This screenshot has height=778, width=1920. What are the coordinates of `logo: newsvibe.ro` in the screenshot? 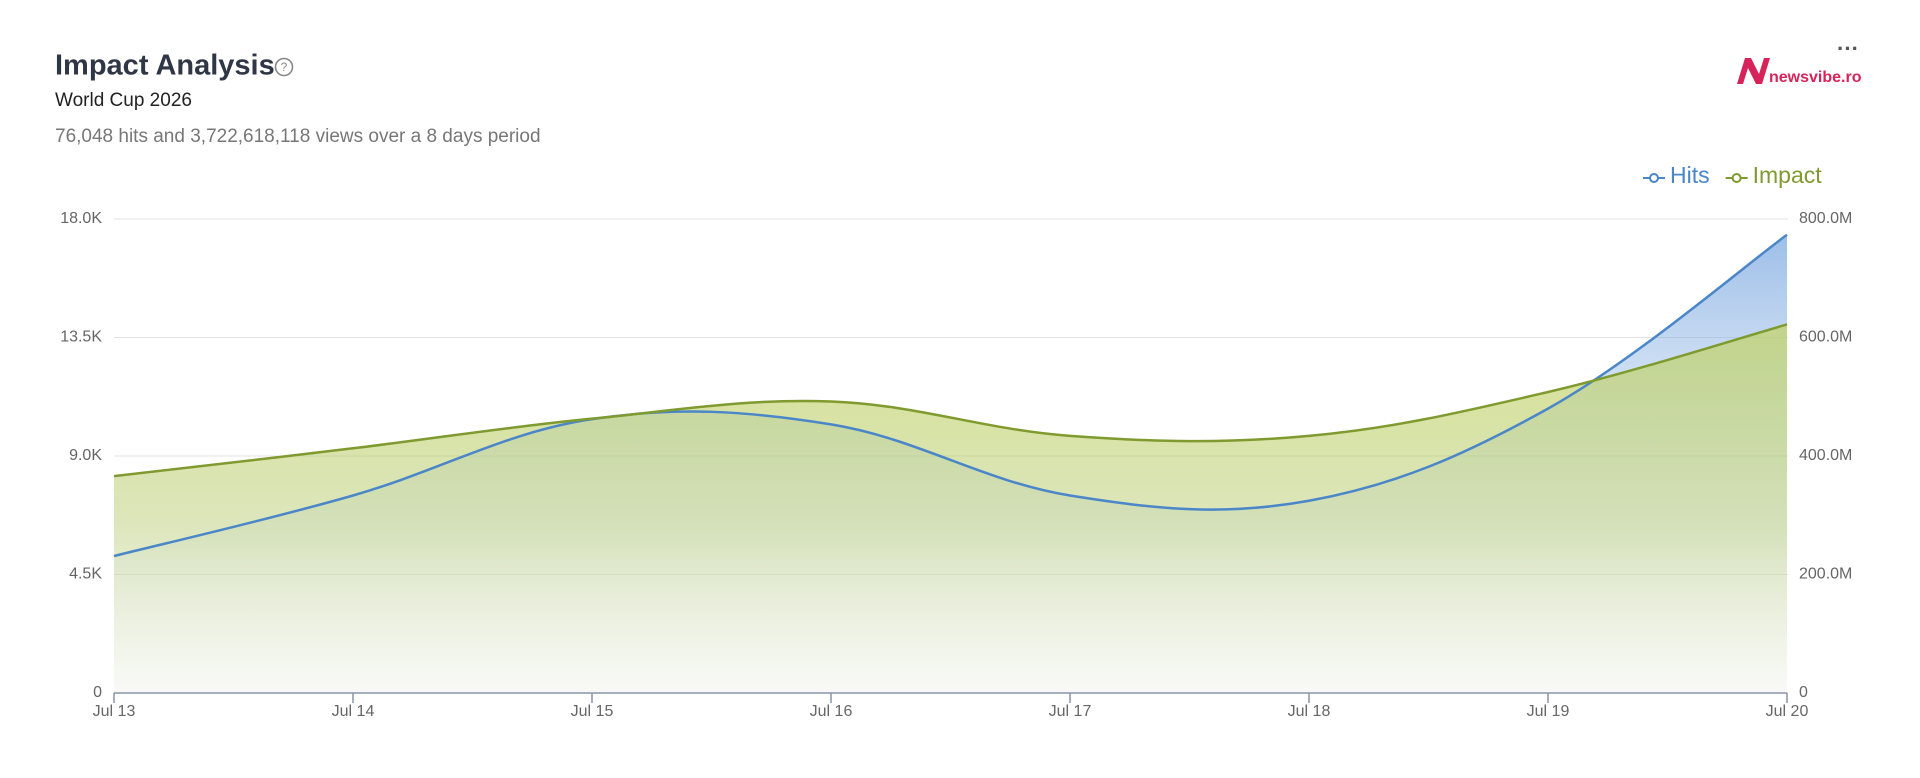 It's located at (1799, 72).